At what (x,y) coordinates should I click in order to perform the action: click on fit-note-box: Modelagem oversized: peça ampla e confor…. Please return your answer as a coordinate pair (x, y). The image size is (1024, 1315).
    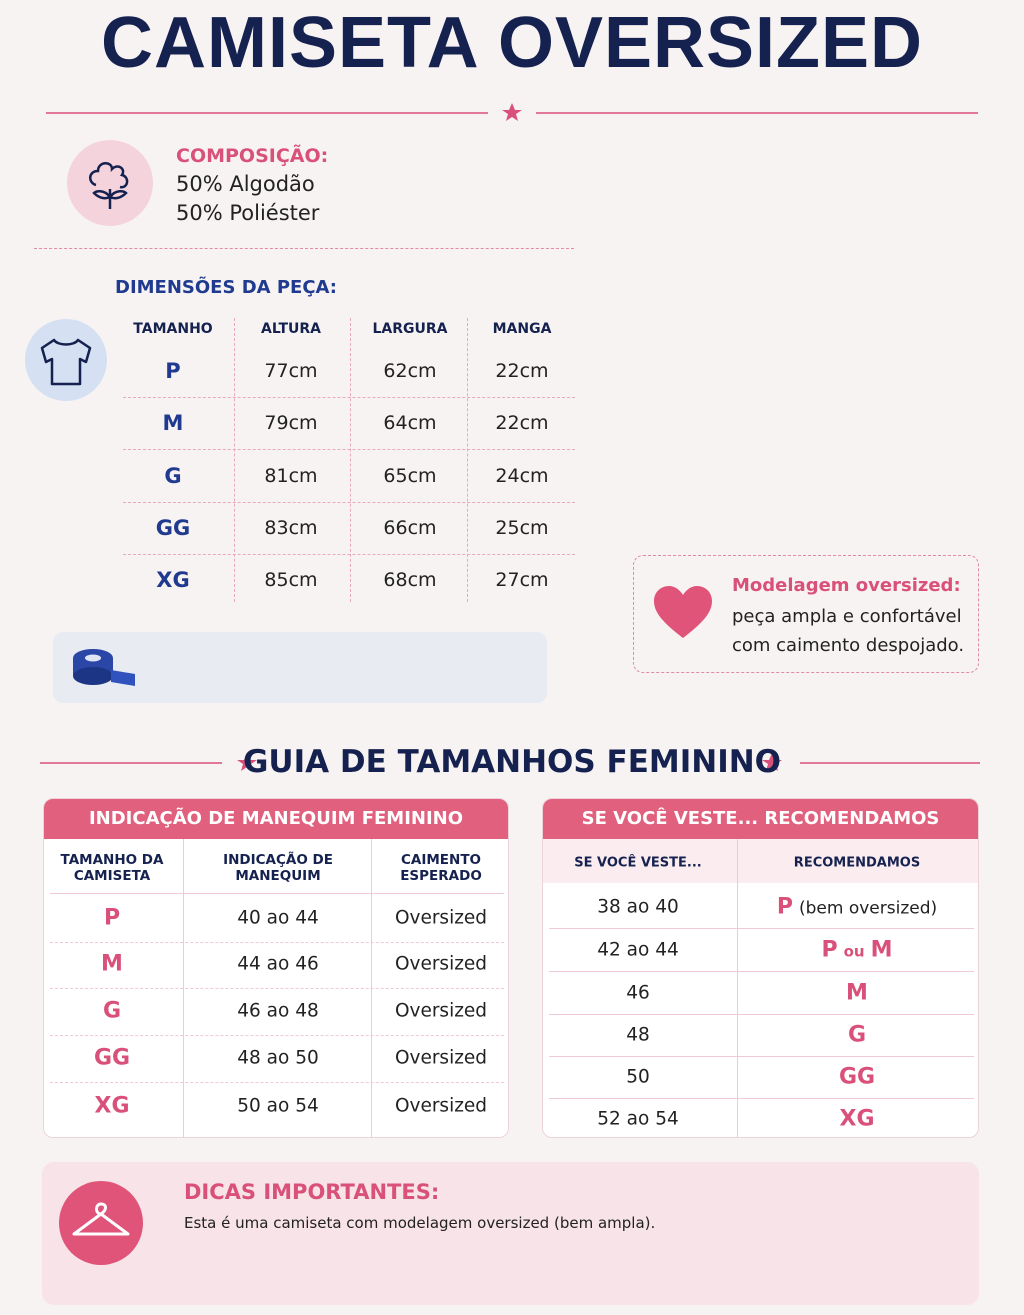
    Looking at the image, I should click on (806, 614).